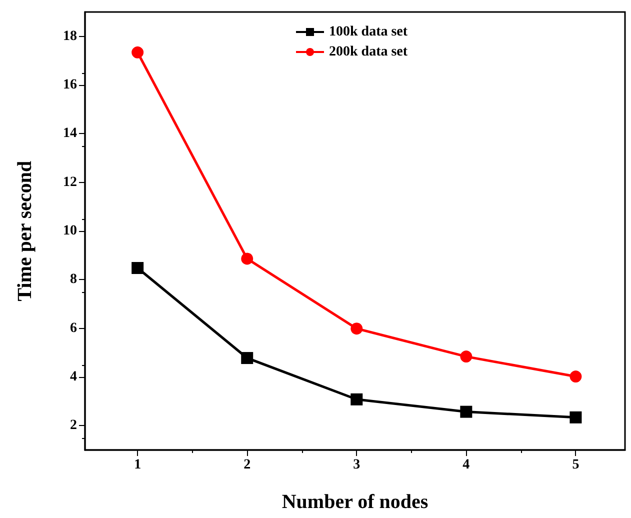  What do you see at coordinates (73, 280) in the screenshot?
I see `y-tick-label: 8` at bounding box center [73, 280].